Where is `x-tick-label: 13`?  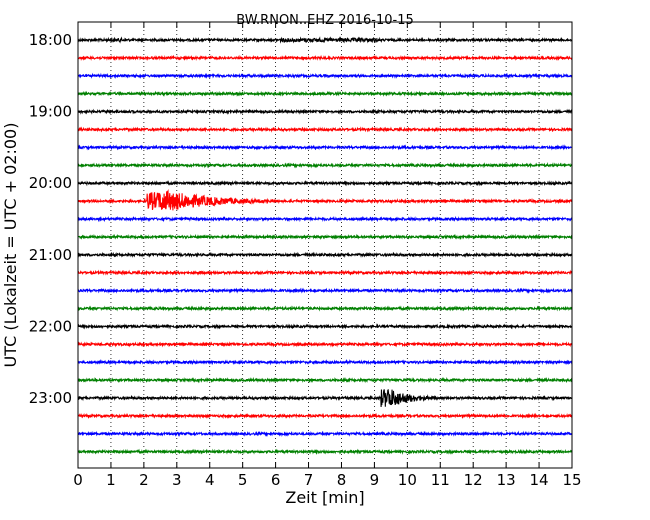
x-tick-label: 13 is located at coordinates (506, 480).